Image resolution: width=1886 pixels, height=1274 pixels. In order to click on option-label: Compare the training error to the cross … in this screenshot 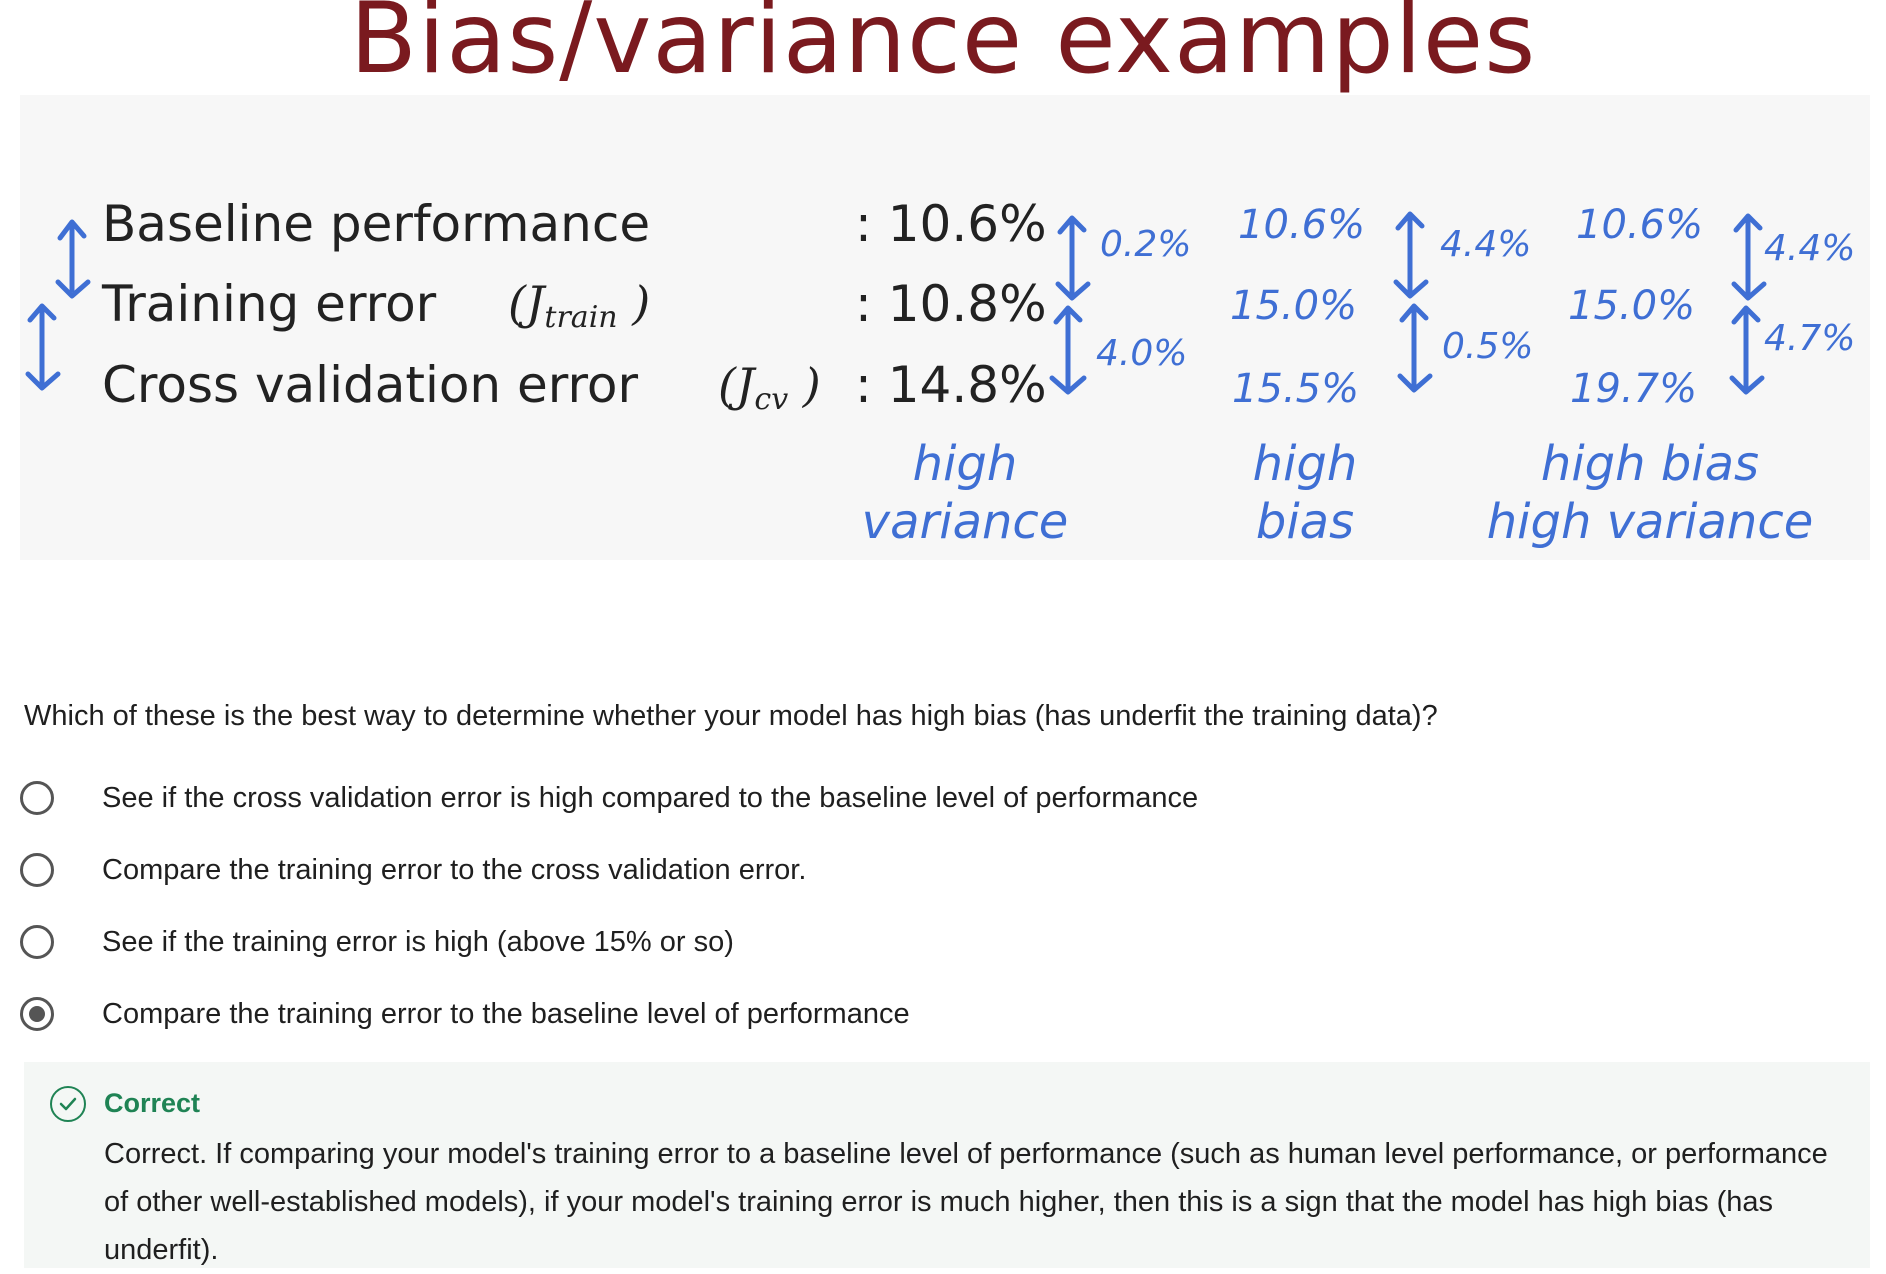, I will do `click(454, 869)`.